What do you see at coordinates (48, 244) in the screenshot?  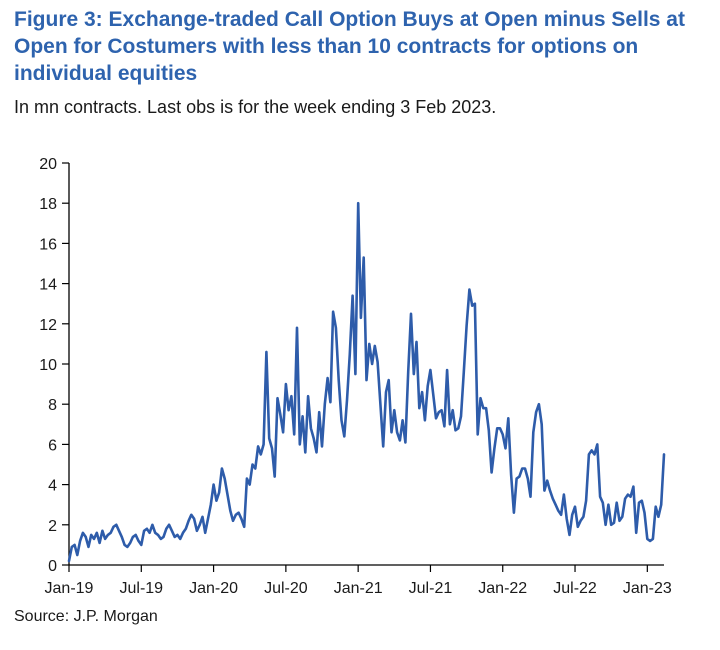 I see `y-tick-label: 16` at bounding box center [48, 244].